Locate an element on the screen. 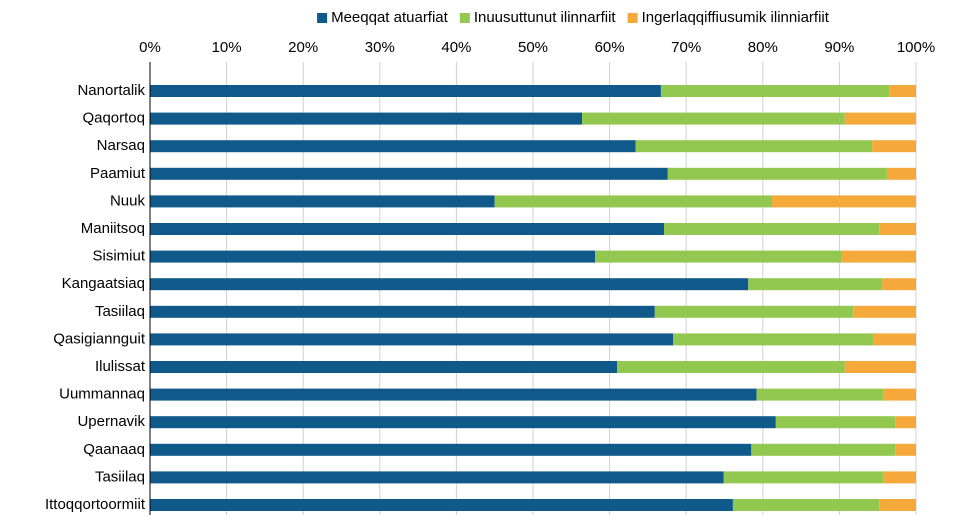 The image size is (954, 515). y-tick-label: Nanortalik is located at coordinates (111, 90).